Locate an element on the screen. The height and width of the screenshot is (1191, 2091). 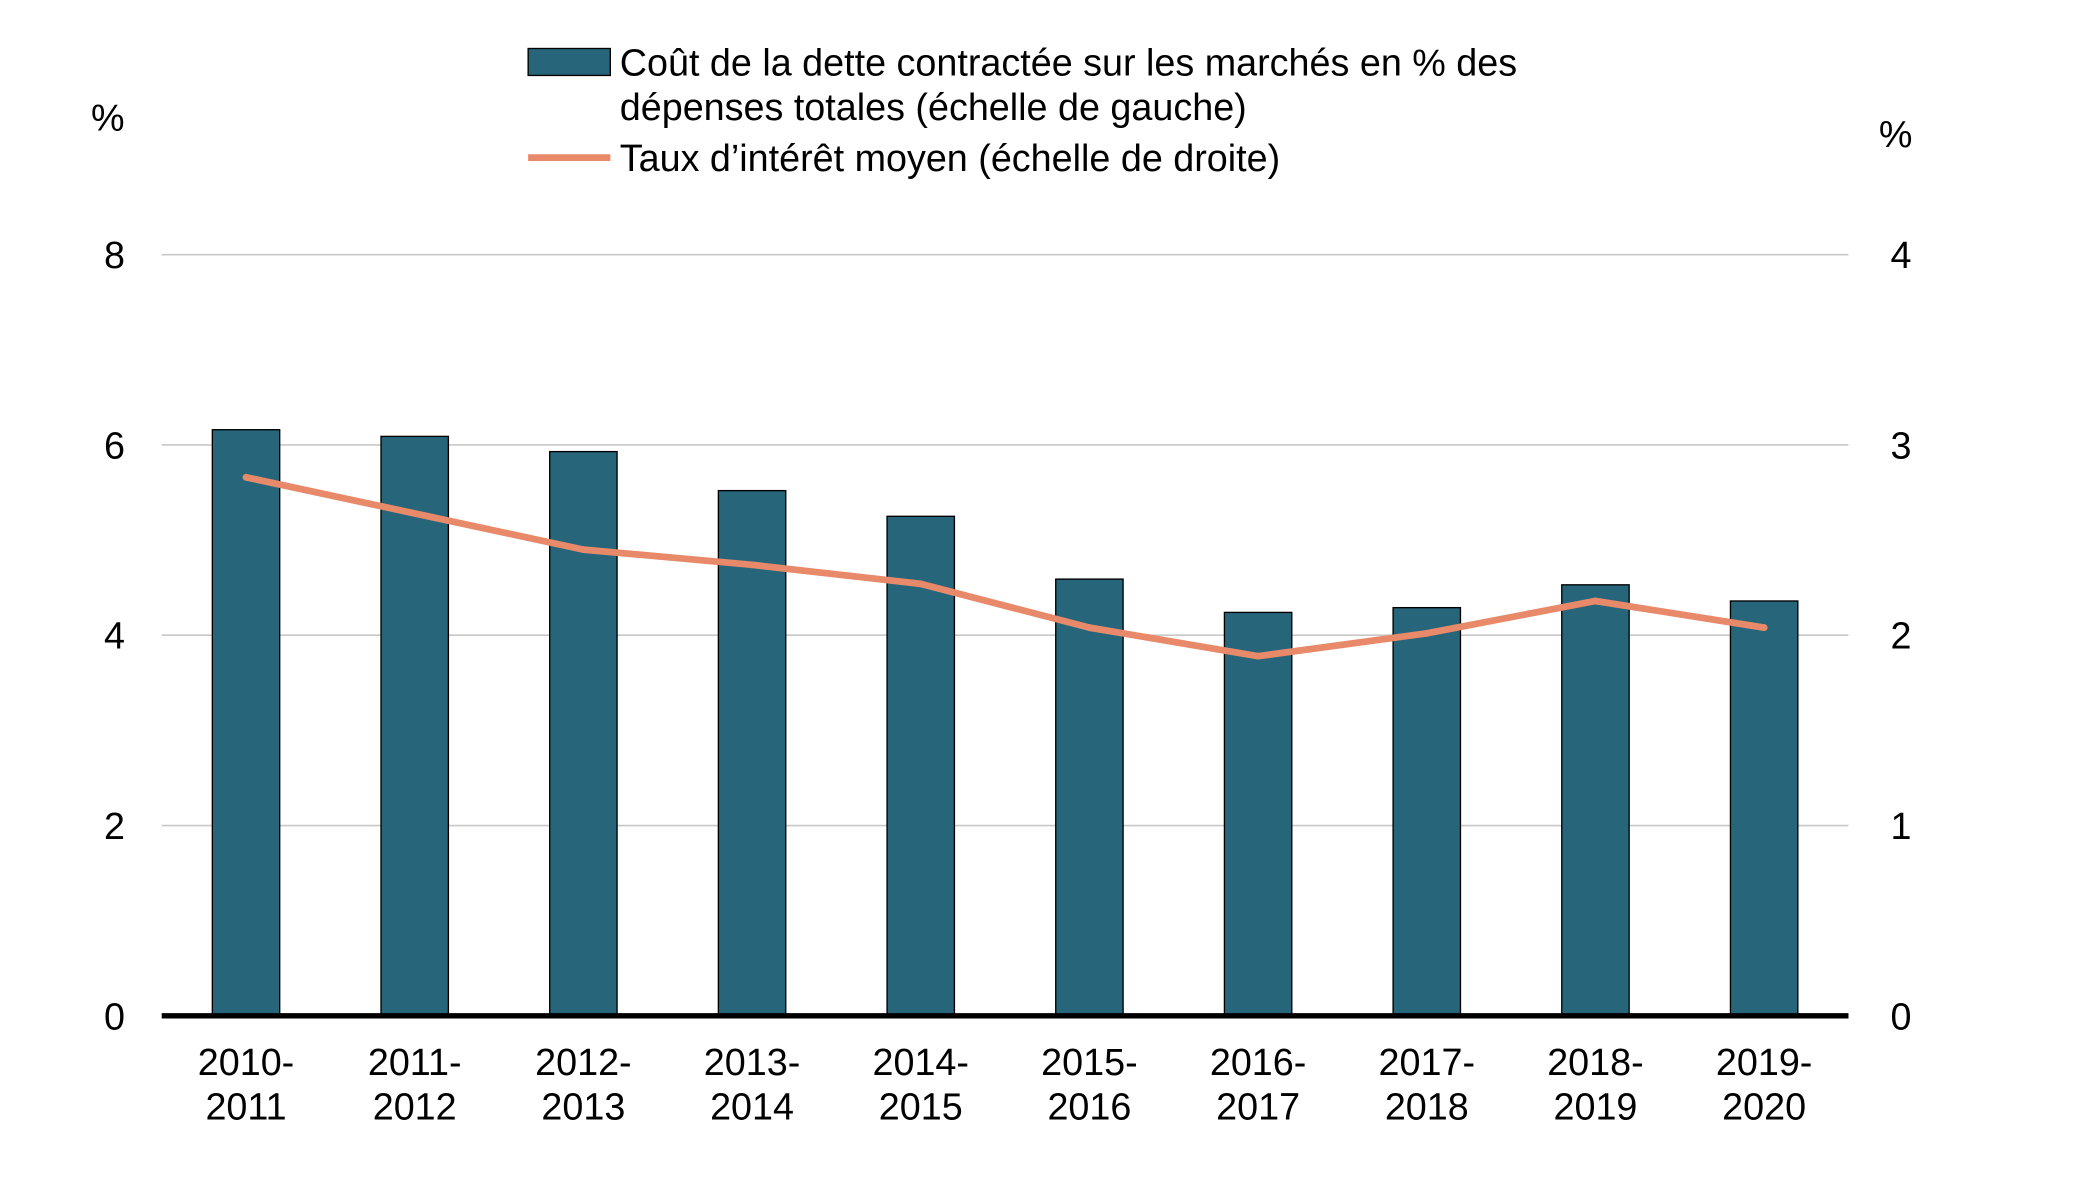
line-point-2013-2014 is located at coordinates (752, 565).